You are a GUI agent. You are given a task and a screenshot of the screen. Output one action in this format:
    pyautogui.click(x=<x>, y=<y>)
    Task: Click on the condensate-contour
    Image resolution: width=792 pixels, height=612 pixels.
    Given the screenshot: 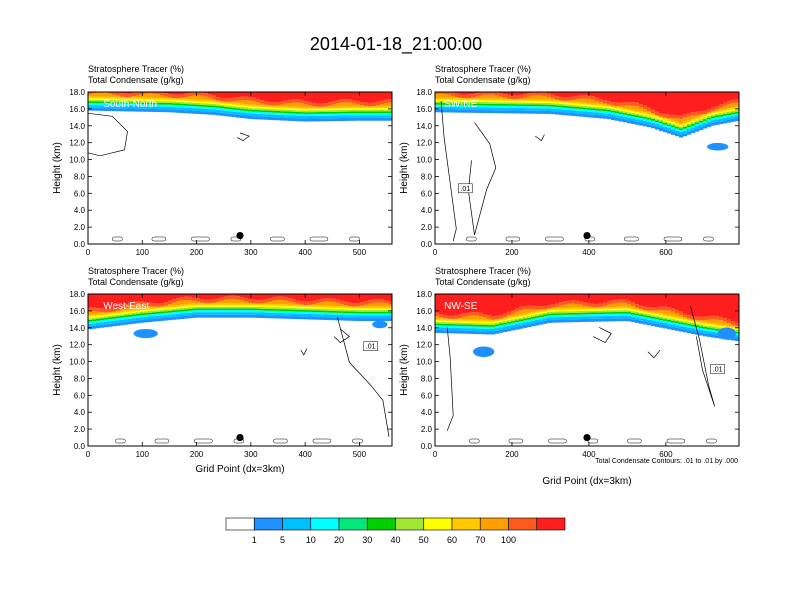 What is the action you would take?
    pyautogui.click(x=602, y=335)
    